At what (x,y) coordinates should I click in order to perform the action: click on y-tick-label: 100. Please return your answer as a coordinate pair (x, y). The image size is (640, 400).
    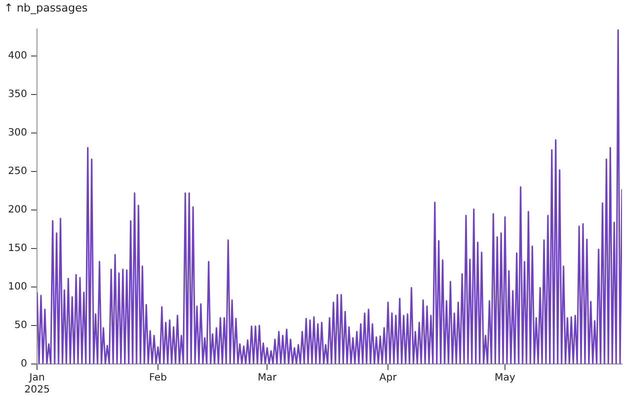
    Looking at the image, I should click on (18, 287).